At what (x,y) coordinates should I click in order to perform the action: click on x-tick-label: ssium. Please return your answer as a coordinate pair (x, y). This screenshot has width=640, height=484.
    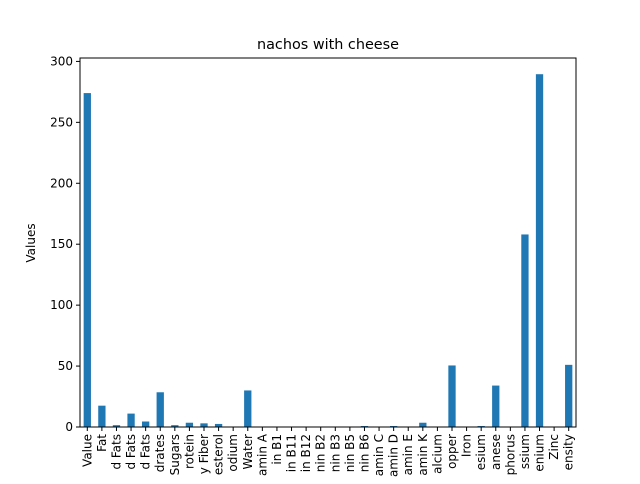
    Looking at the image, I should click on (525, 451).